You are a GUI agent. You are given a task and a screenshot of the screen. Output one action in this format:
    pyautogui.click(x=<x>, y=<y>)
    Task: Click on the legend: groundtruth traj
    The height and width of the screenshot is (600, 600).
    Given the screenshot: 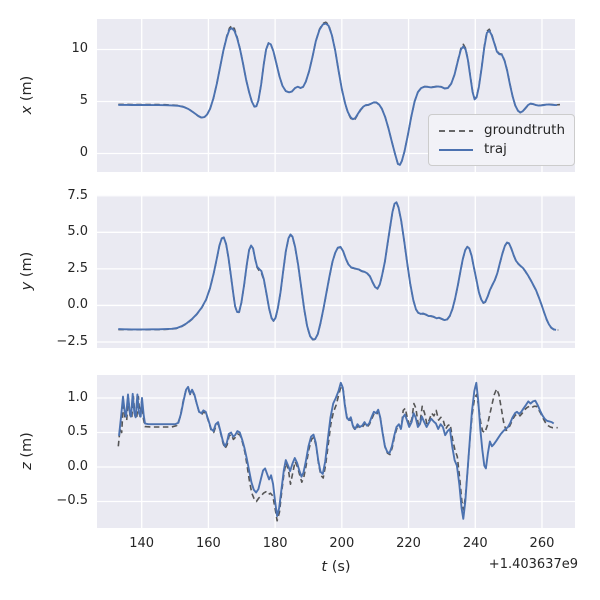 What is the action you would take?
    pyautogui.click(x=501, y=140)
    